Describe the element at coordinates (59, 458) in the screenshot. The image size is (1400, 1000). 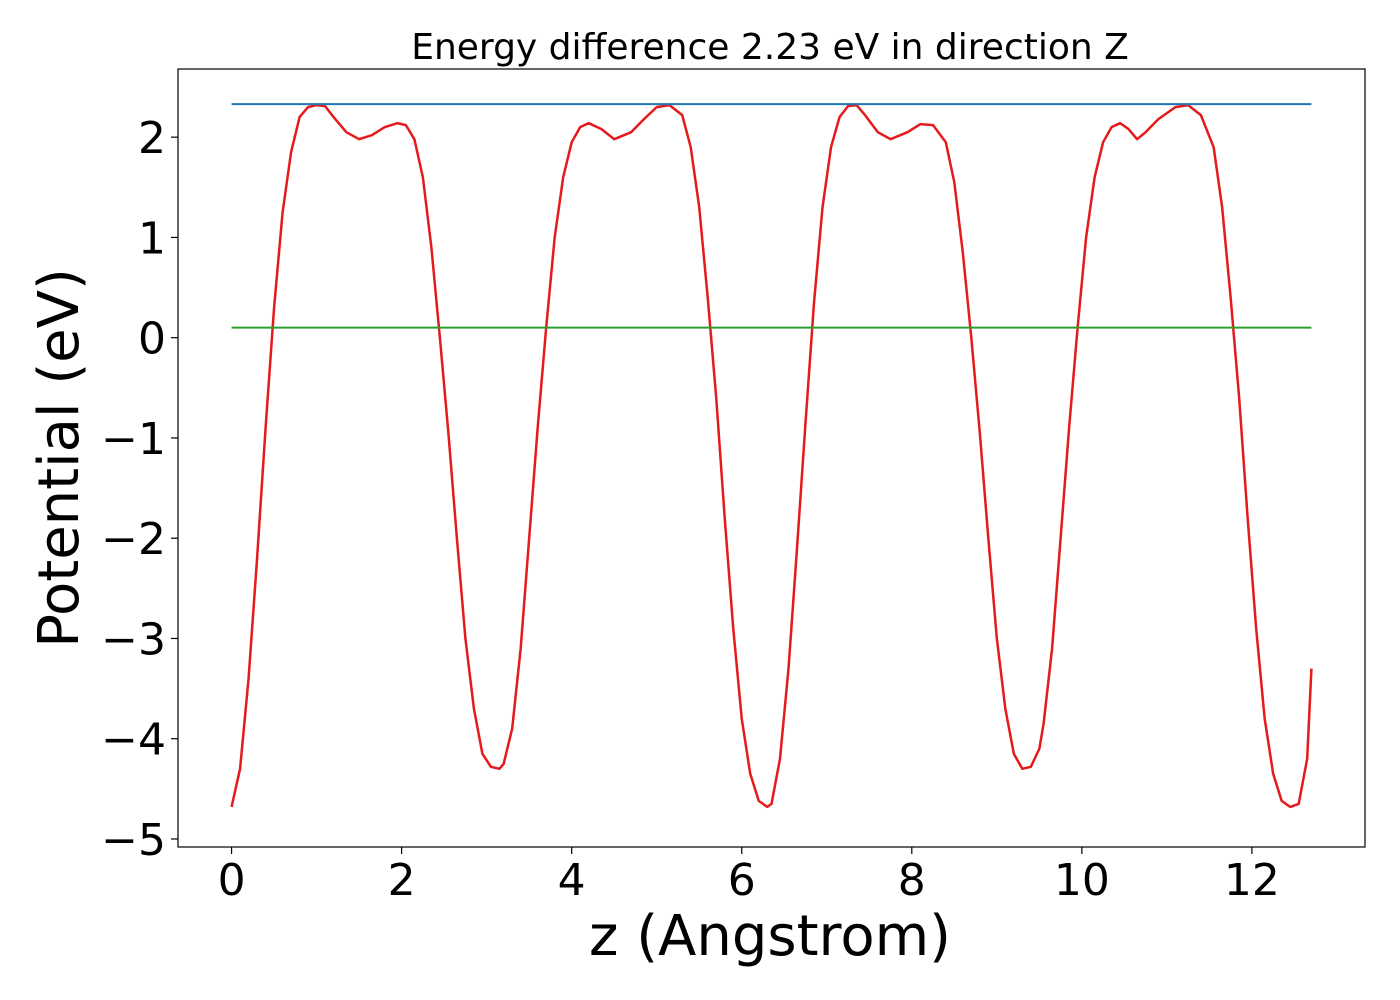
I see `y-axis-label: Potential (eV)` at that location.